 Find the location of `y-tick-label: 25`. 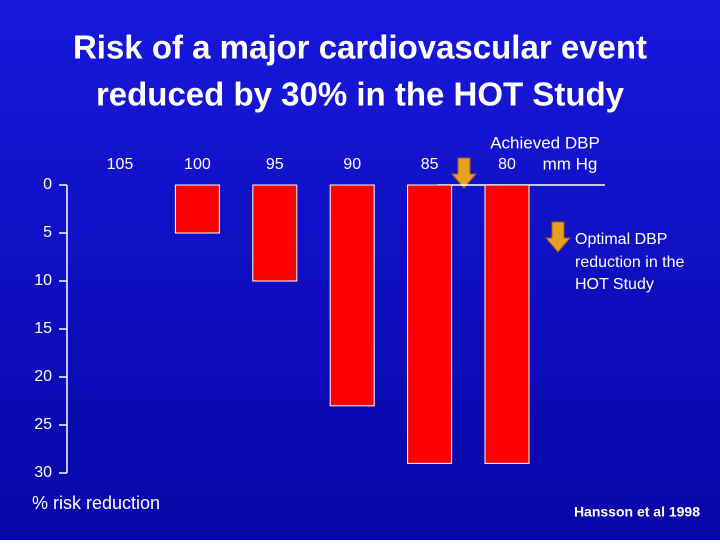

y-tick-label: 25 is located at coordinates (43, 424).